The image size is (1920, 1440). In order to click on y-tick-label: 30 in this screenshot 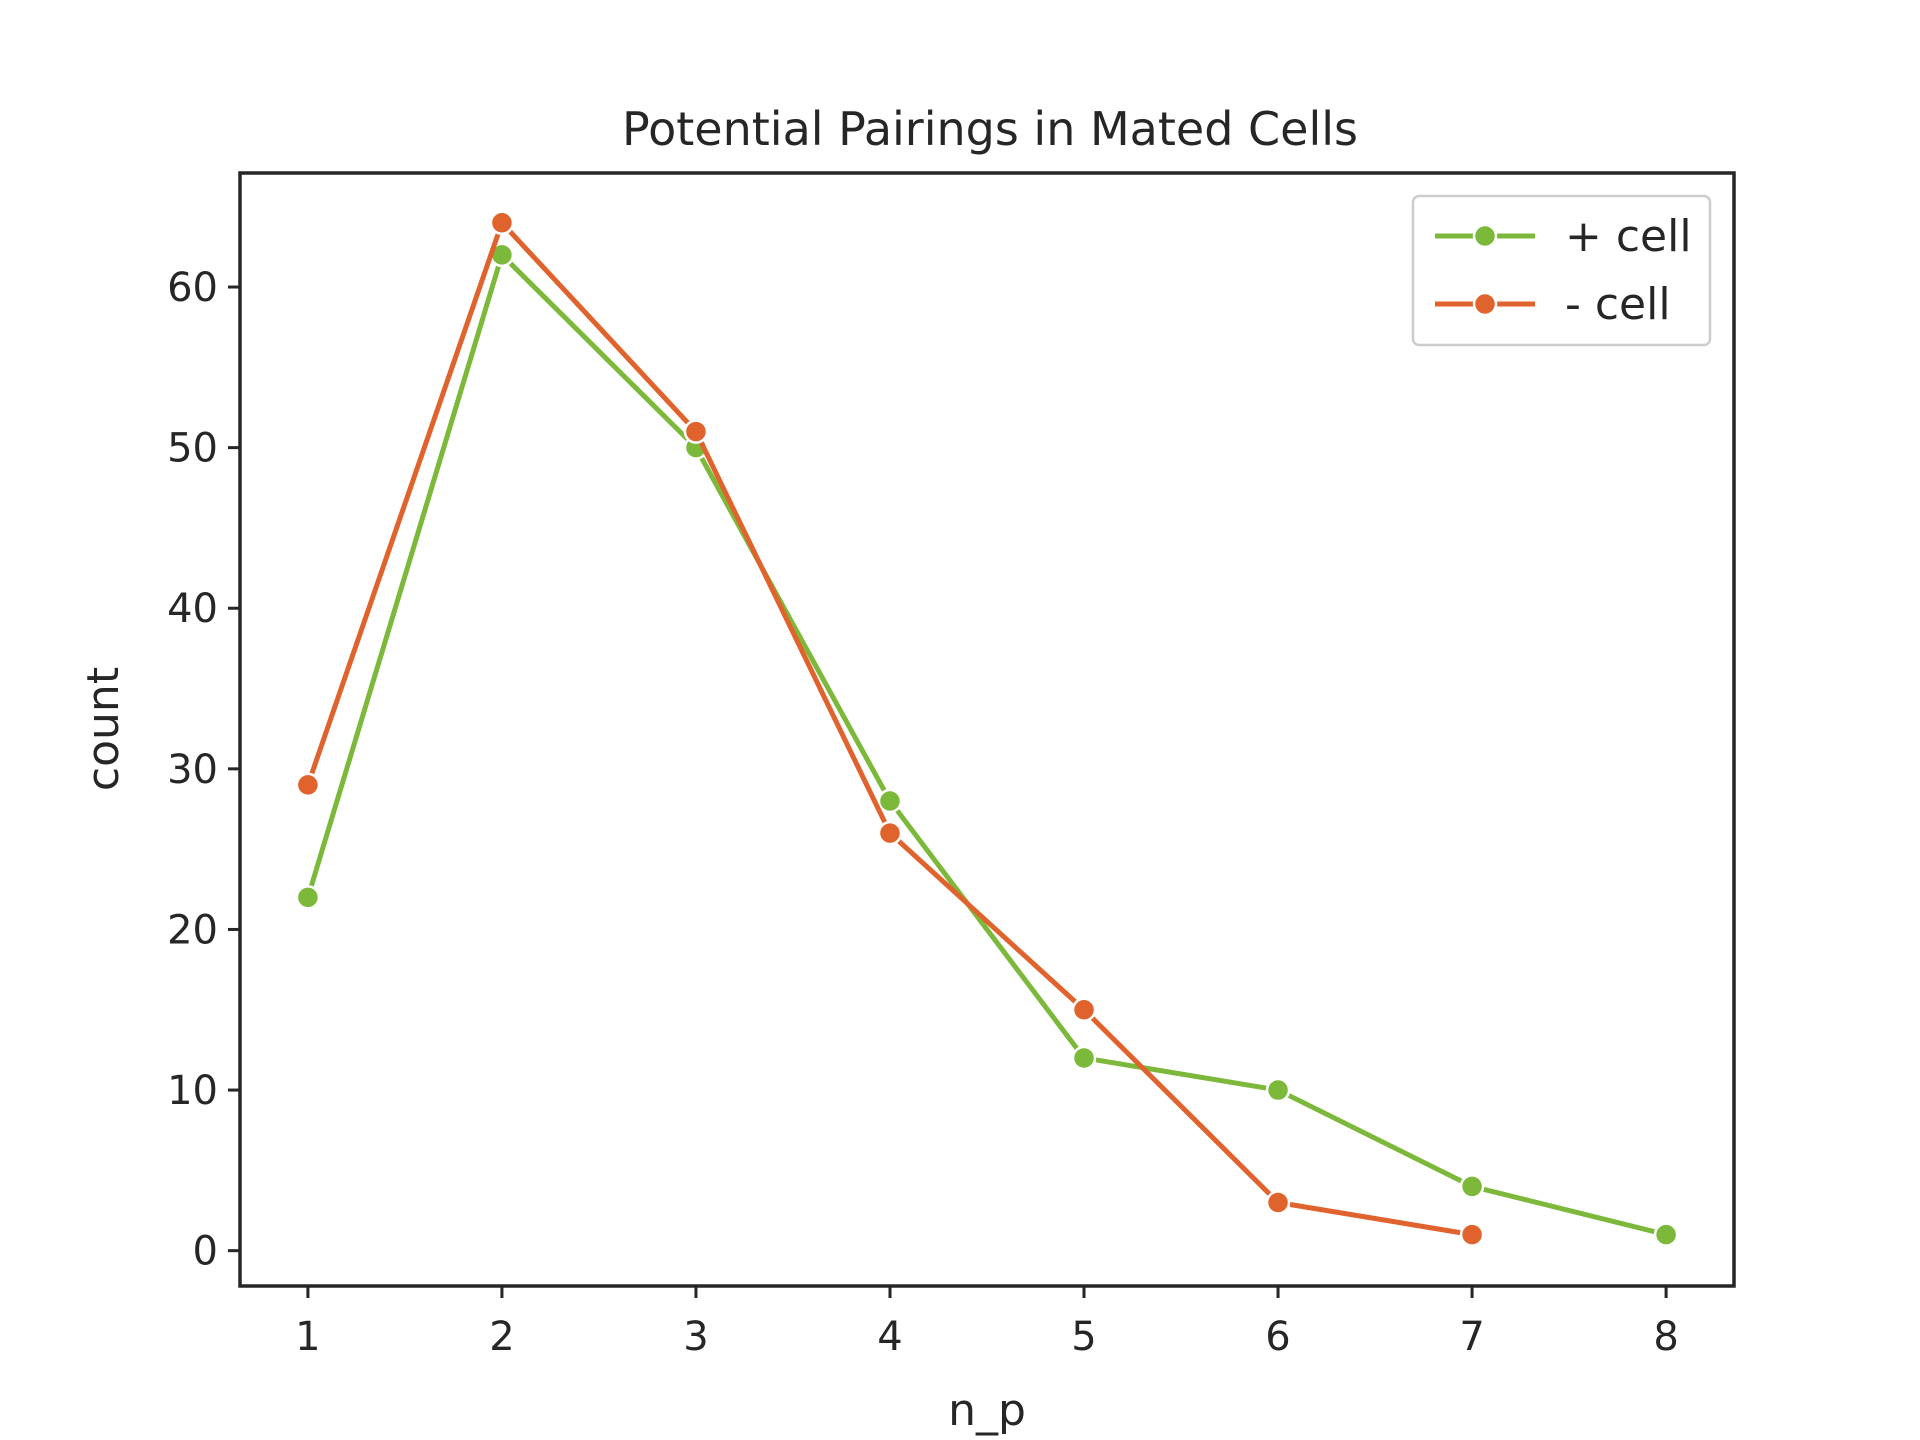, I will do `click(192, 770)`.